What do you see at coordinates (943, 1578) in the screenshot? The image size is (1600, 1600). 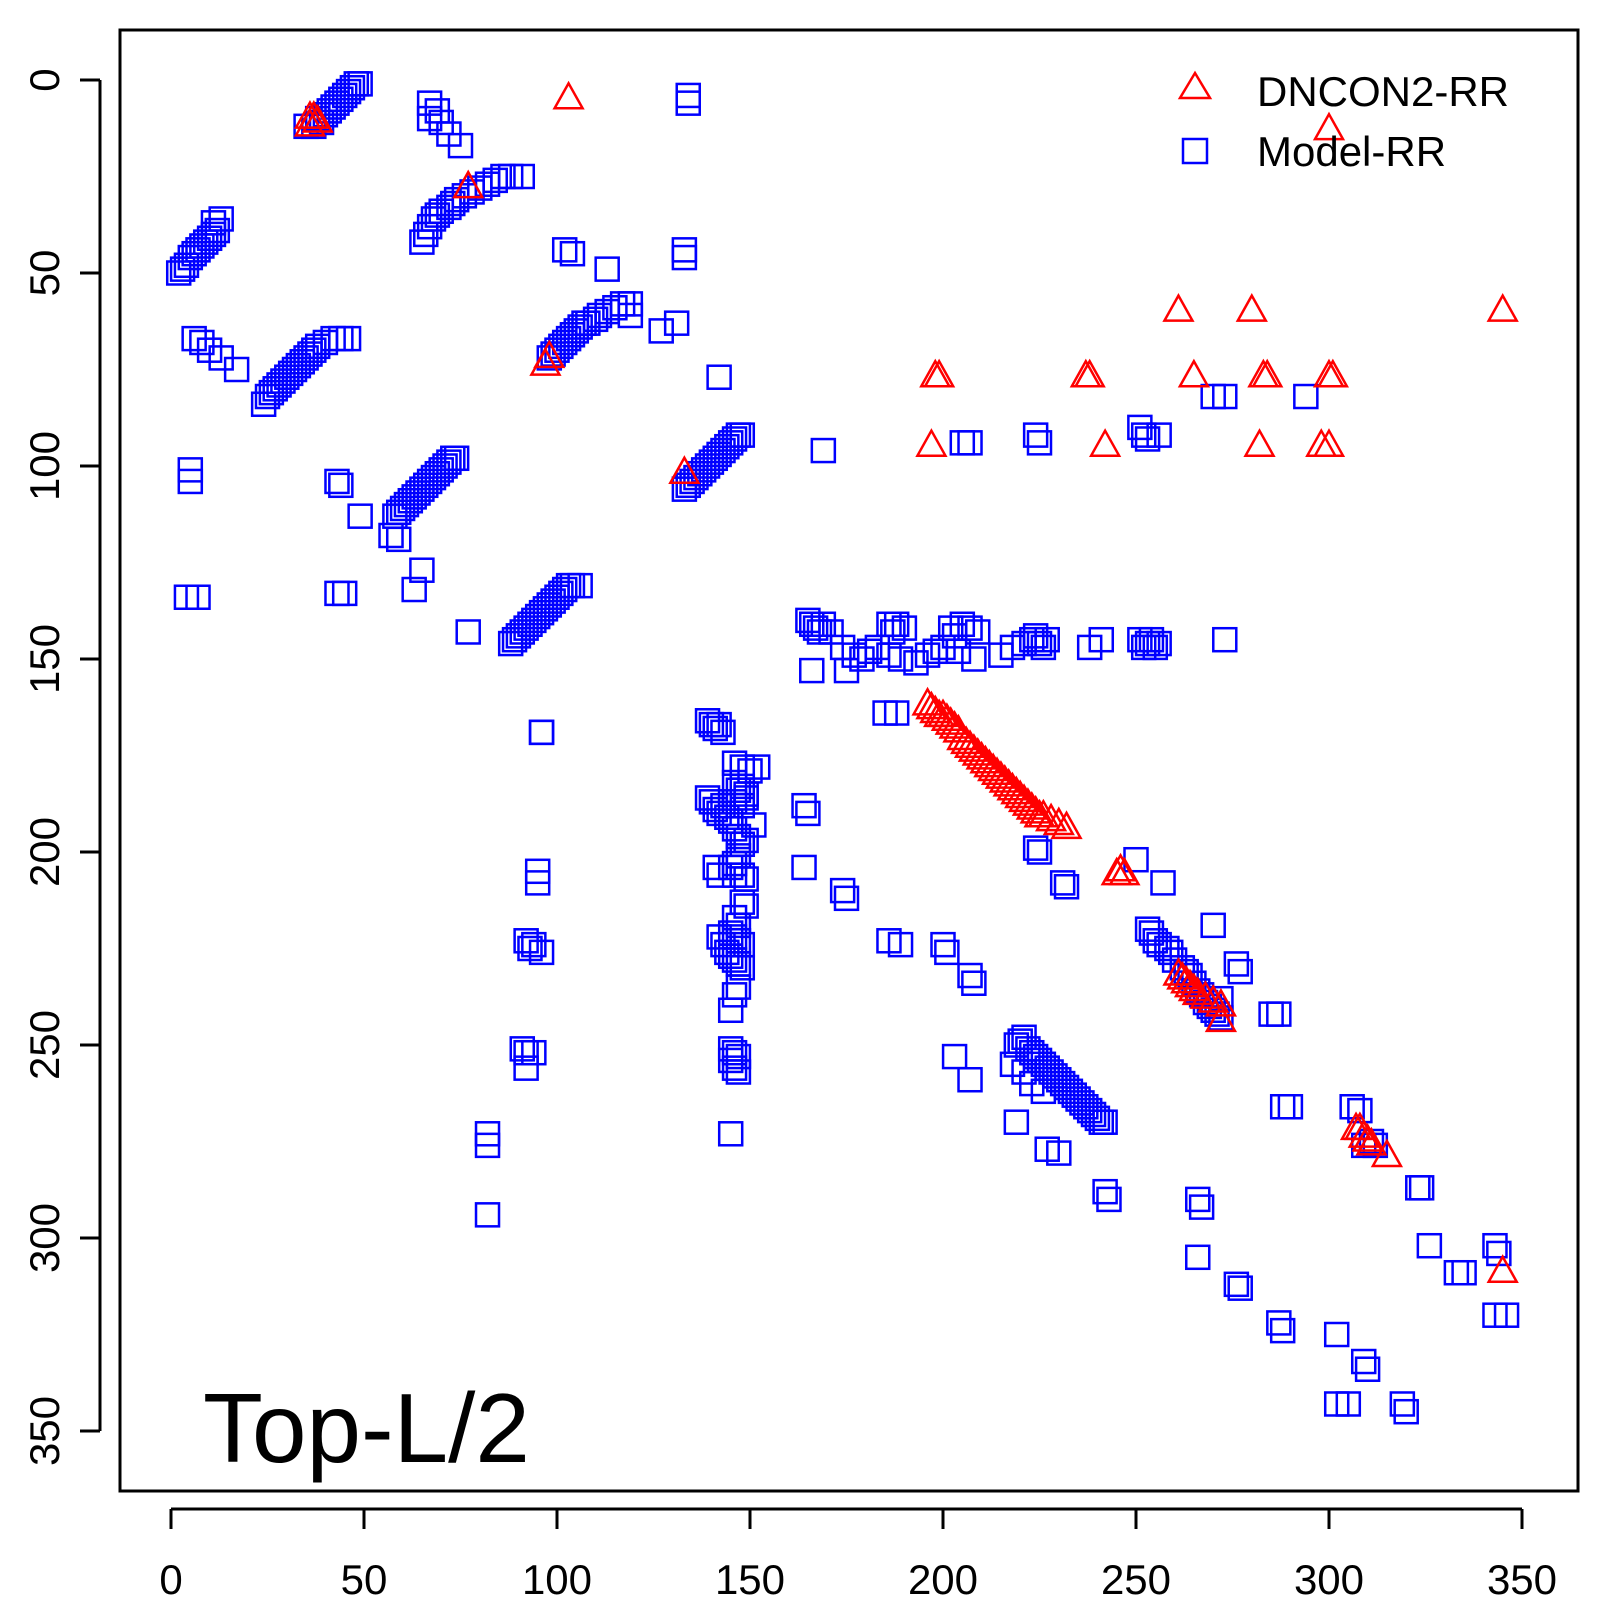 I see `x-tick-label: 200` at bounding box center [943, 1578].